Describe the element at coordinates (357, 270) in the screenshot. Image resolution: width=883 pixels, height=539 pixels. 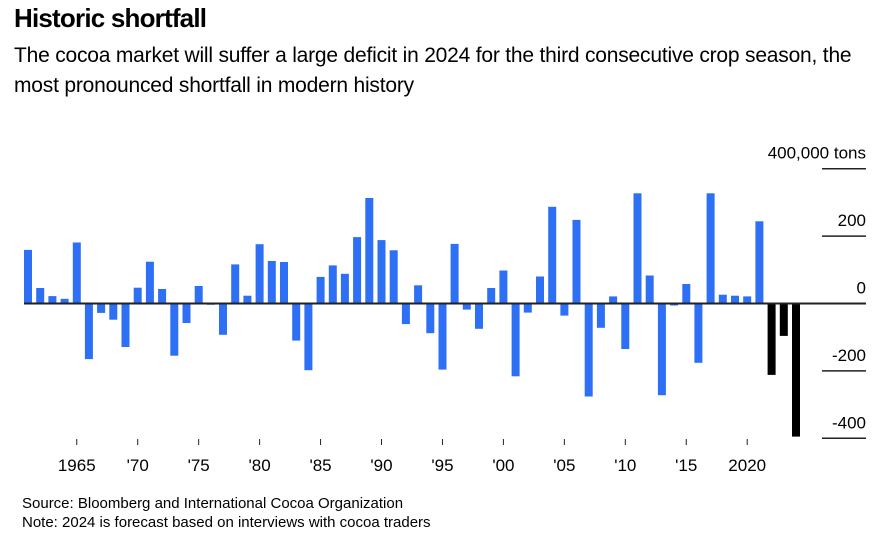
I see `bar-1988` at that location.